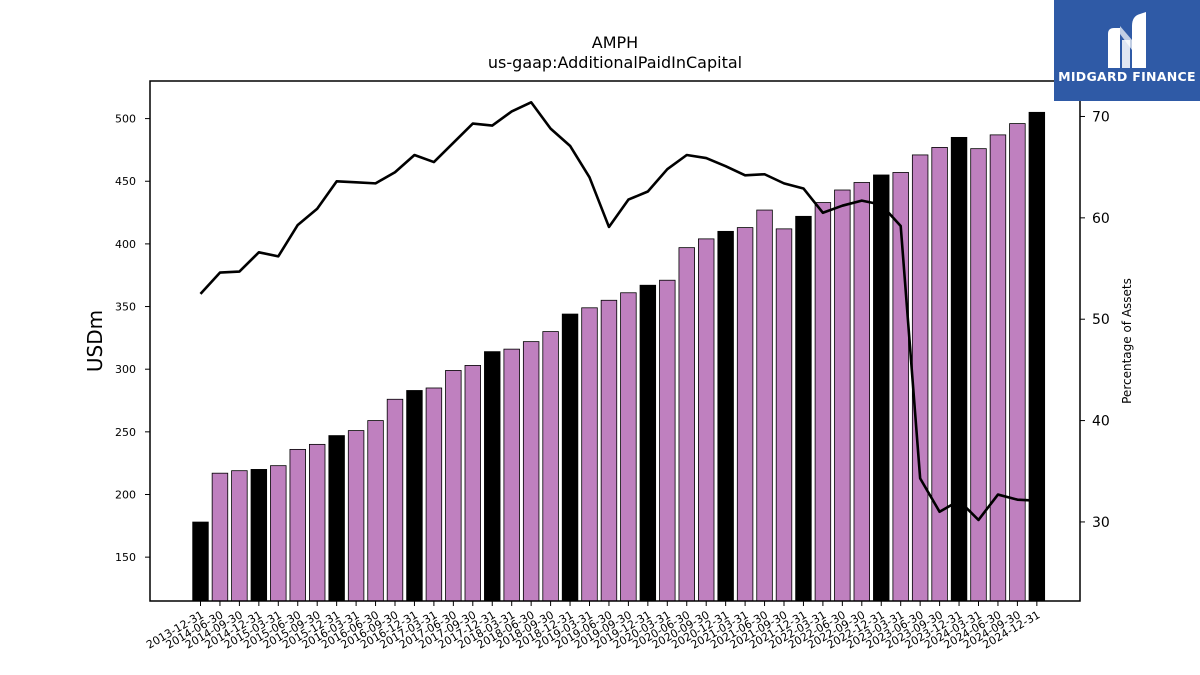 The width and height of the screenshot is (1200, 675). What do you see at coordinates (125, 244) in the screenshot?
I see `y-tick-label: 400` at bounding box center [125, 244].